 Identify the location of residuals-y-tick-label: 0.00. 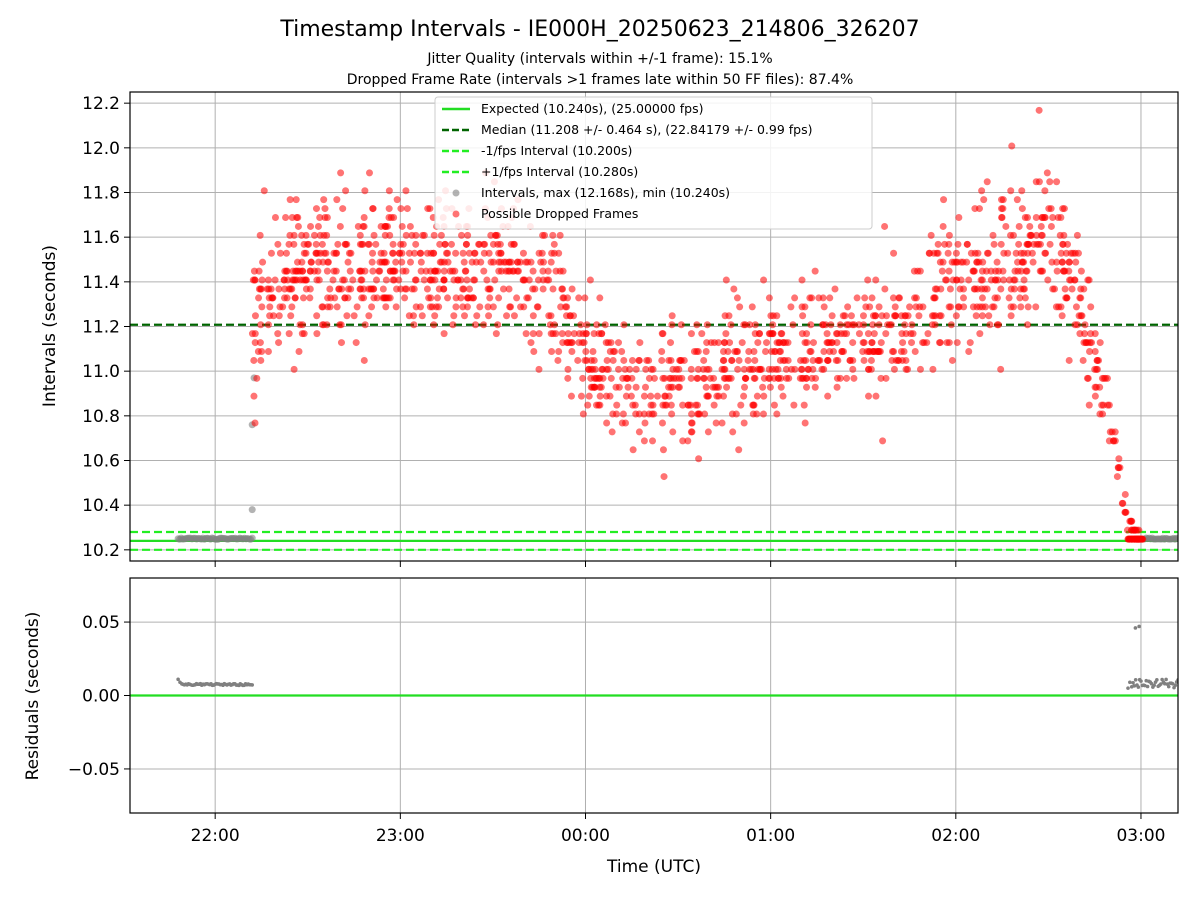
(101, 697).